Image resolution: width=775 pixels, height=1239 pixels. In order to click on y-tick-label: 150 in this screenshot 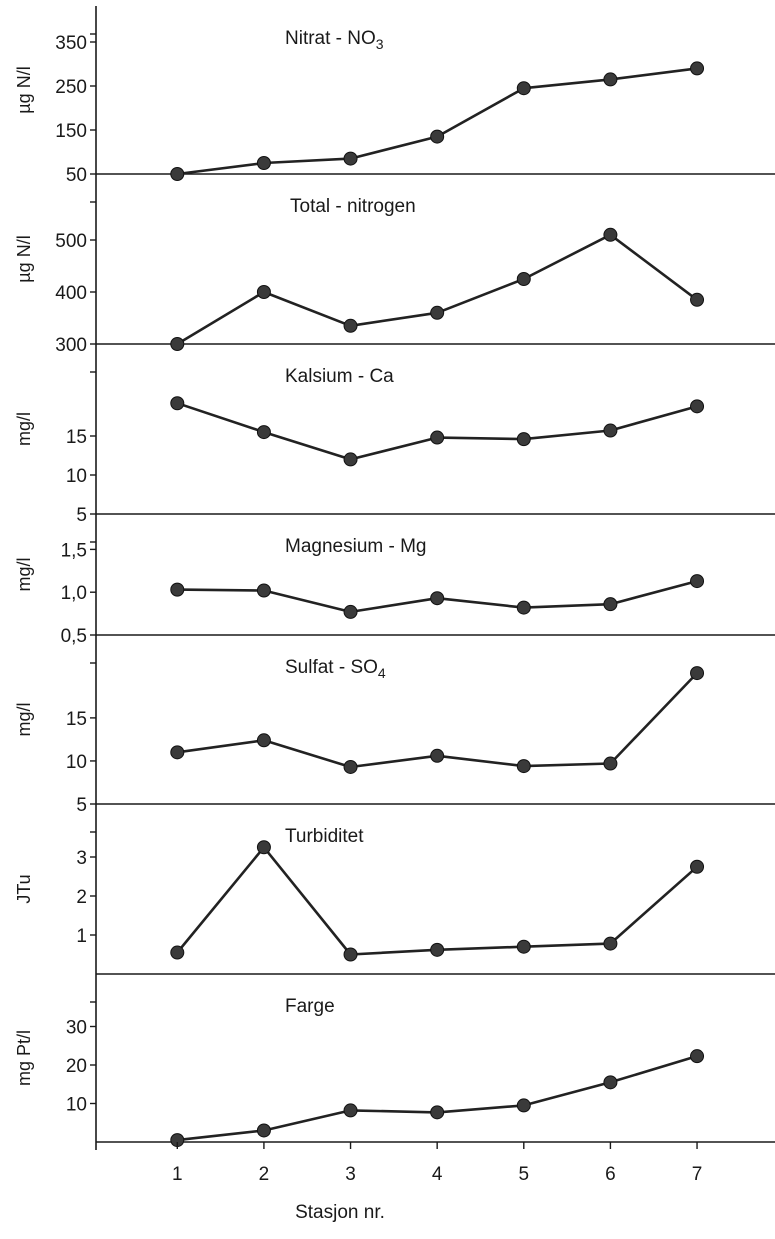, I will do `click(71, 131)`.